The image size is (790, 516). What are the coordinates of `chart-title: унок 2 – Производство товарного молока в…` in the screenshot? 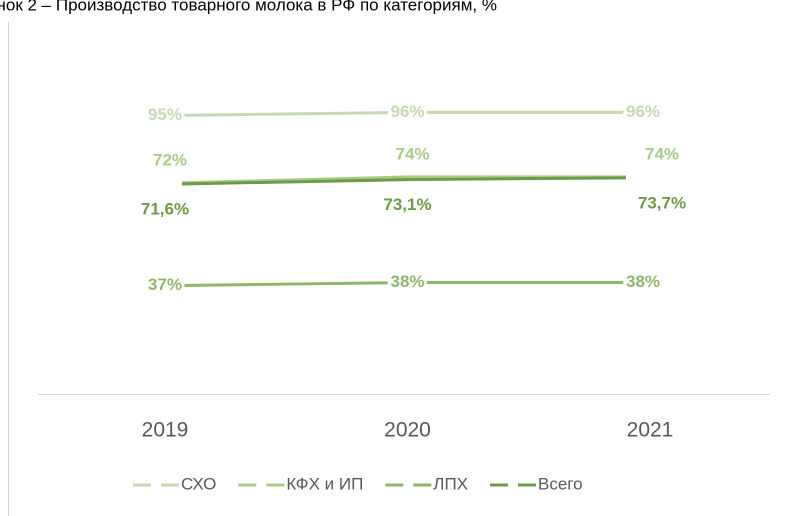 It's located at (248, 7).